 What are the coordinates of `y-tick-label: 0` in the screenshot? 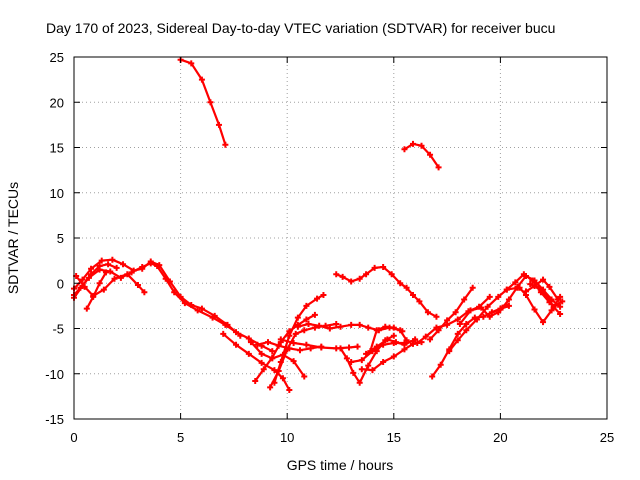 It's located at (60, 283).